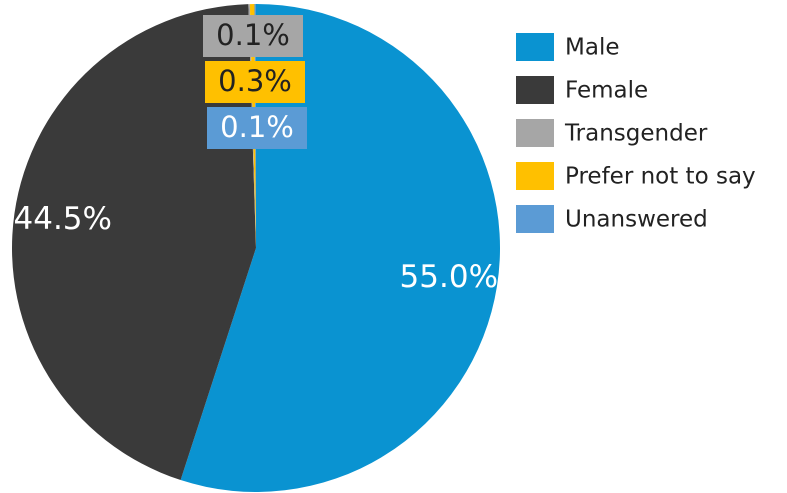 The width and height of the screenshot is (787, 493). What do you see at coordinates (592, 48) in the screenshot?
I see `legend-label: Male` at bounding box center [592, 48].